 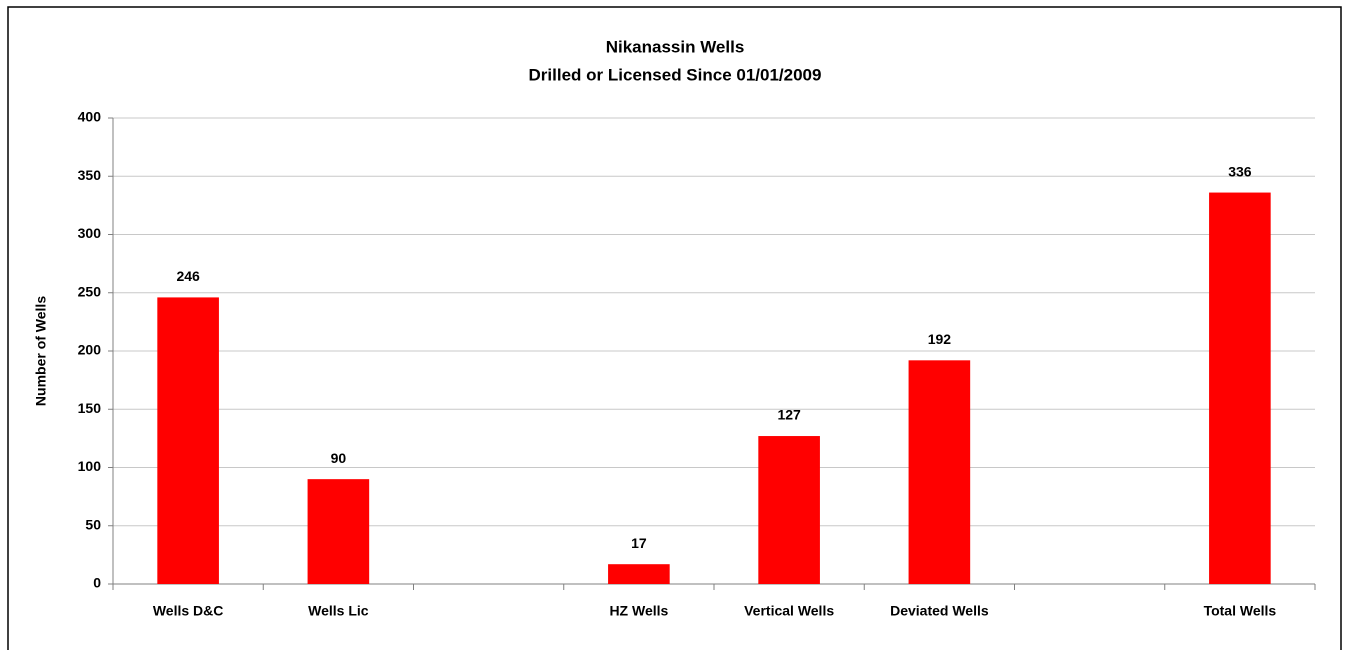 What do you see at coordinates (939, 611) in the screenshot?
I see `x-tick-label: Deviated Wells` at bounding box center [939, 611].